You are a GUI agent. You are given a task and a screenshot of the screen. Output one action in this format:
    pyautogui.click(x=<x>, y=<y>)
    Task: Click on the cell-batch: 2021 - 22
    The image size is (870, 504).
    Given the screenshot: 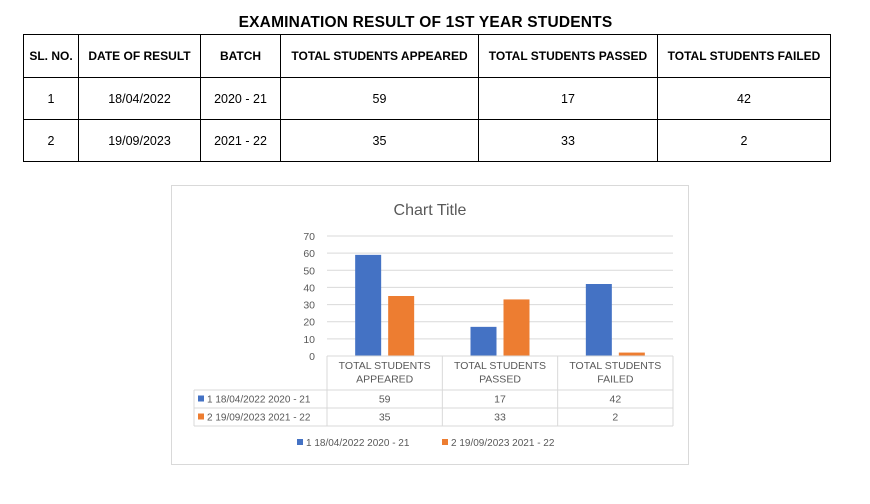 What is the action you would take?
    pyautogui.click(x=240, y=140)
    